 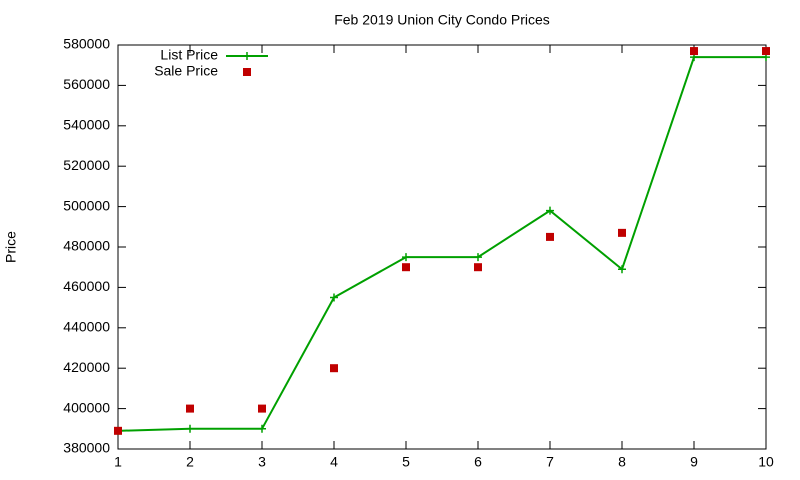 What do you see at coordinates (118, 462) in the screenshot?
I see `x-tick-label: 1` at bounding box center [118, 462].